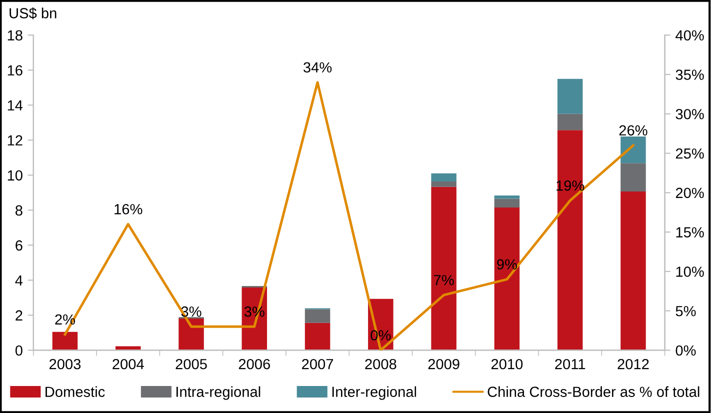 This screenshot has width=711, height=413. What do you see at coordinates (15, 35) in the screenshot?
I see `y-tick-label: 18` at bounding box center [15, 35].